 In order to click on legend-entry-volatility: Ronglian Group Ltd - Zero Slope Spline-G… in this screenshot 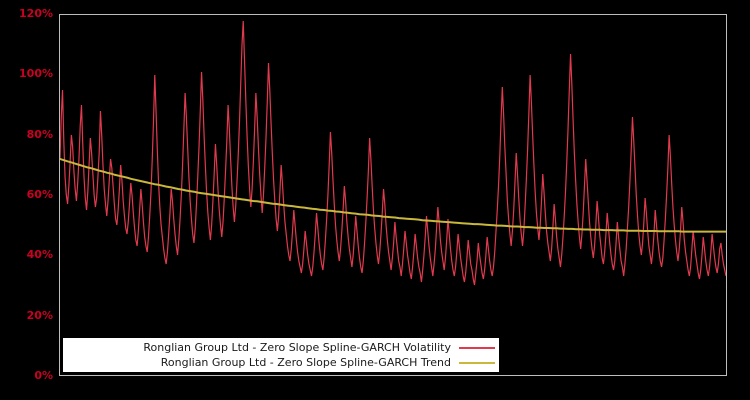, I will do `click(281, 347)`.